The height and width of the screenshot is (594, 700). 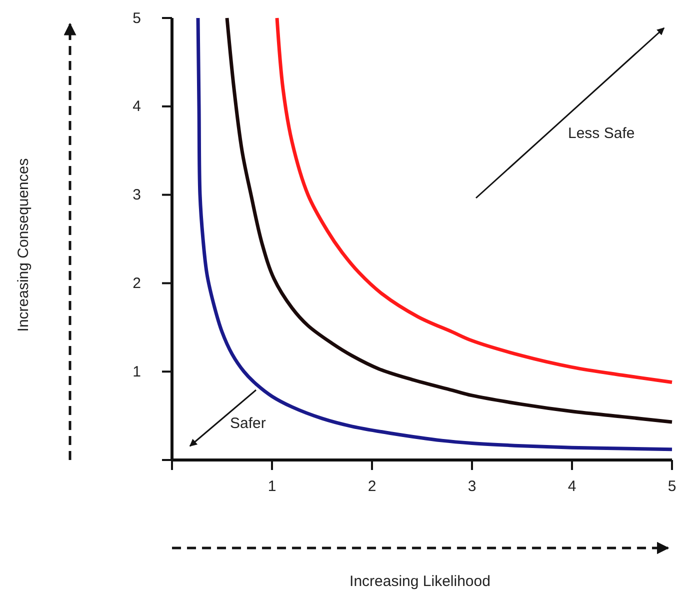 What do you see at coordinates (248, 423) in the screenshot?
I see `annotation: Safer` at bounding box center [248, 423].